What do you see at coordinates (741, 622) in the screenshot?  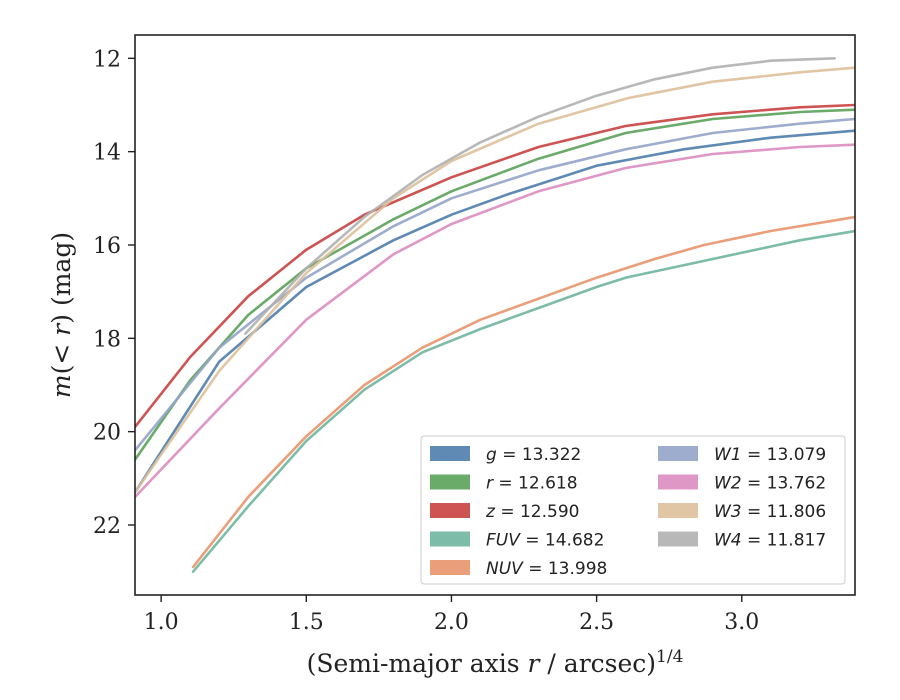 I see `x-tick-label: 3.0` at bounding box center [741, 622].